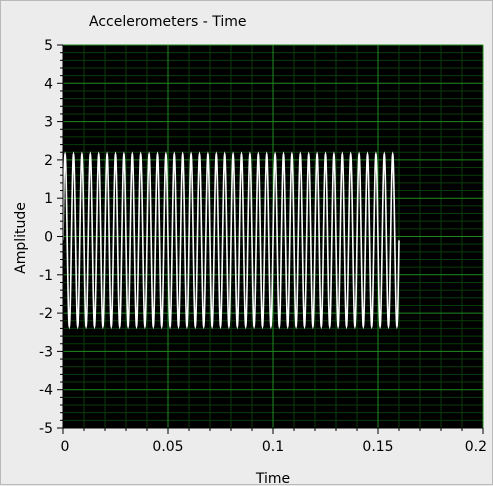 The height and width of the screenshot is (486, 493). What do you see at coordinates (476, 447) in the screenshot?
I see `x-tick-label: 0.2` at bounding box center [476, 447].